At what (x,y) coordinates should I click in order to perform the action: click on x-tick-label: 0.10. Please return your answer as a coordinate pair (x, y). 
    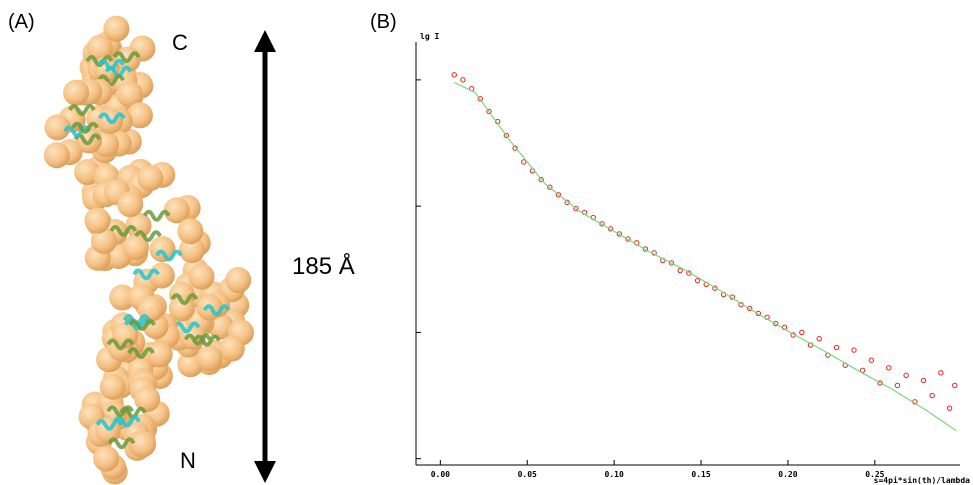
    Looking at the image, I should click on (614, 474).